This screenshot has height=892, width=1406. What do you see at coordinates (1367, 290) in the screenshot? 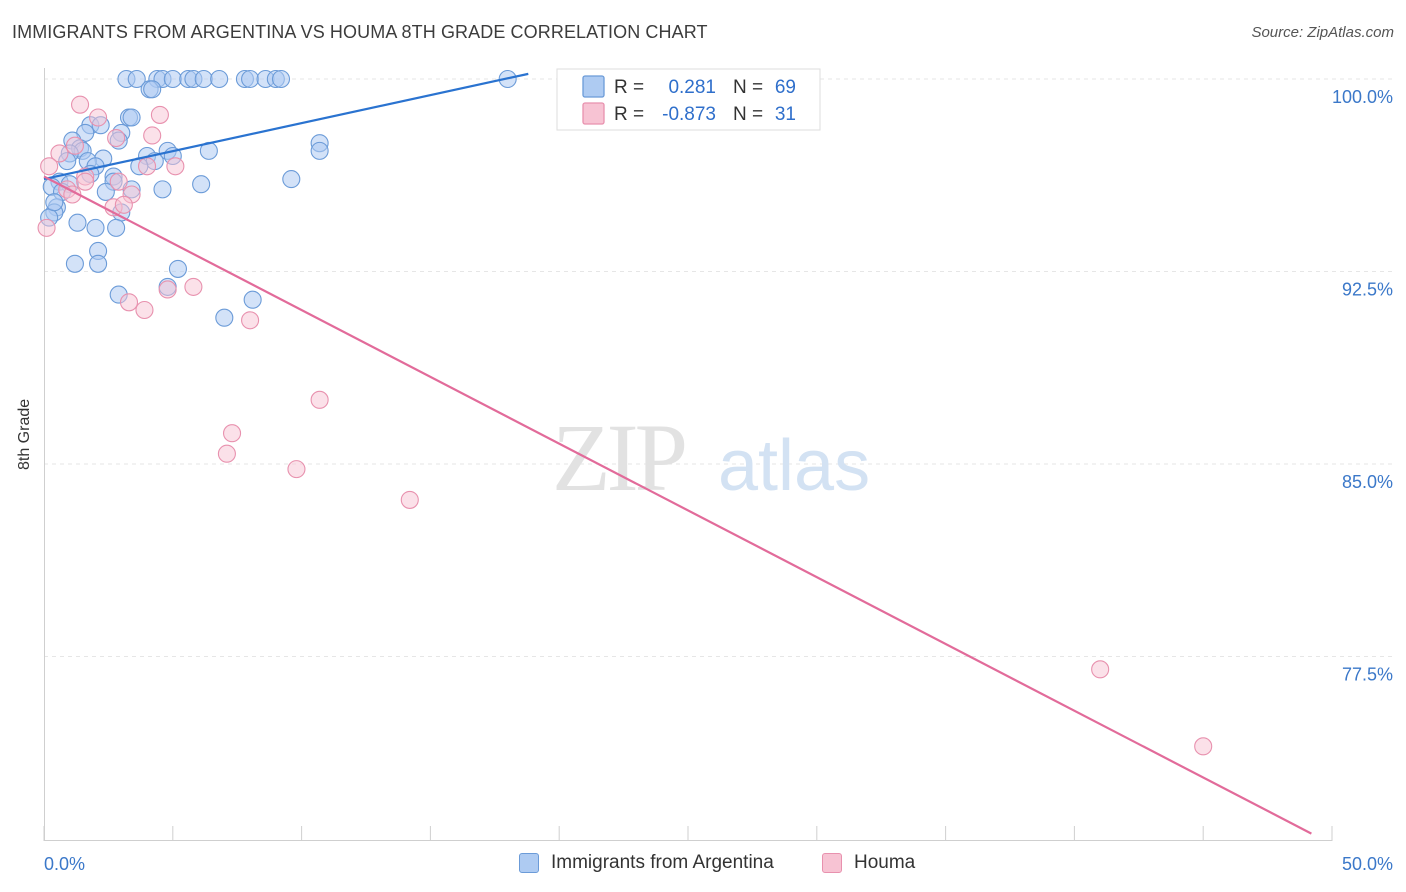
I see `y-tick-label: 92.5%` at bounding box center [1367, 290].